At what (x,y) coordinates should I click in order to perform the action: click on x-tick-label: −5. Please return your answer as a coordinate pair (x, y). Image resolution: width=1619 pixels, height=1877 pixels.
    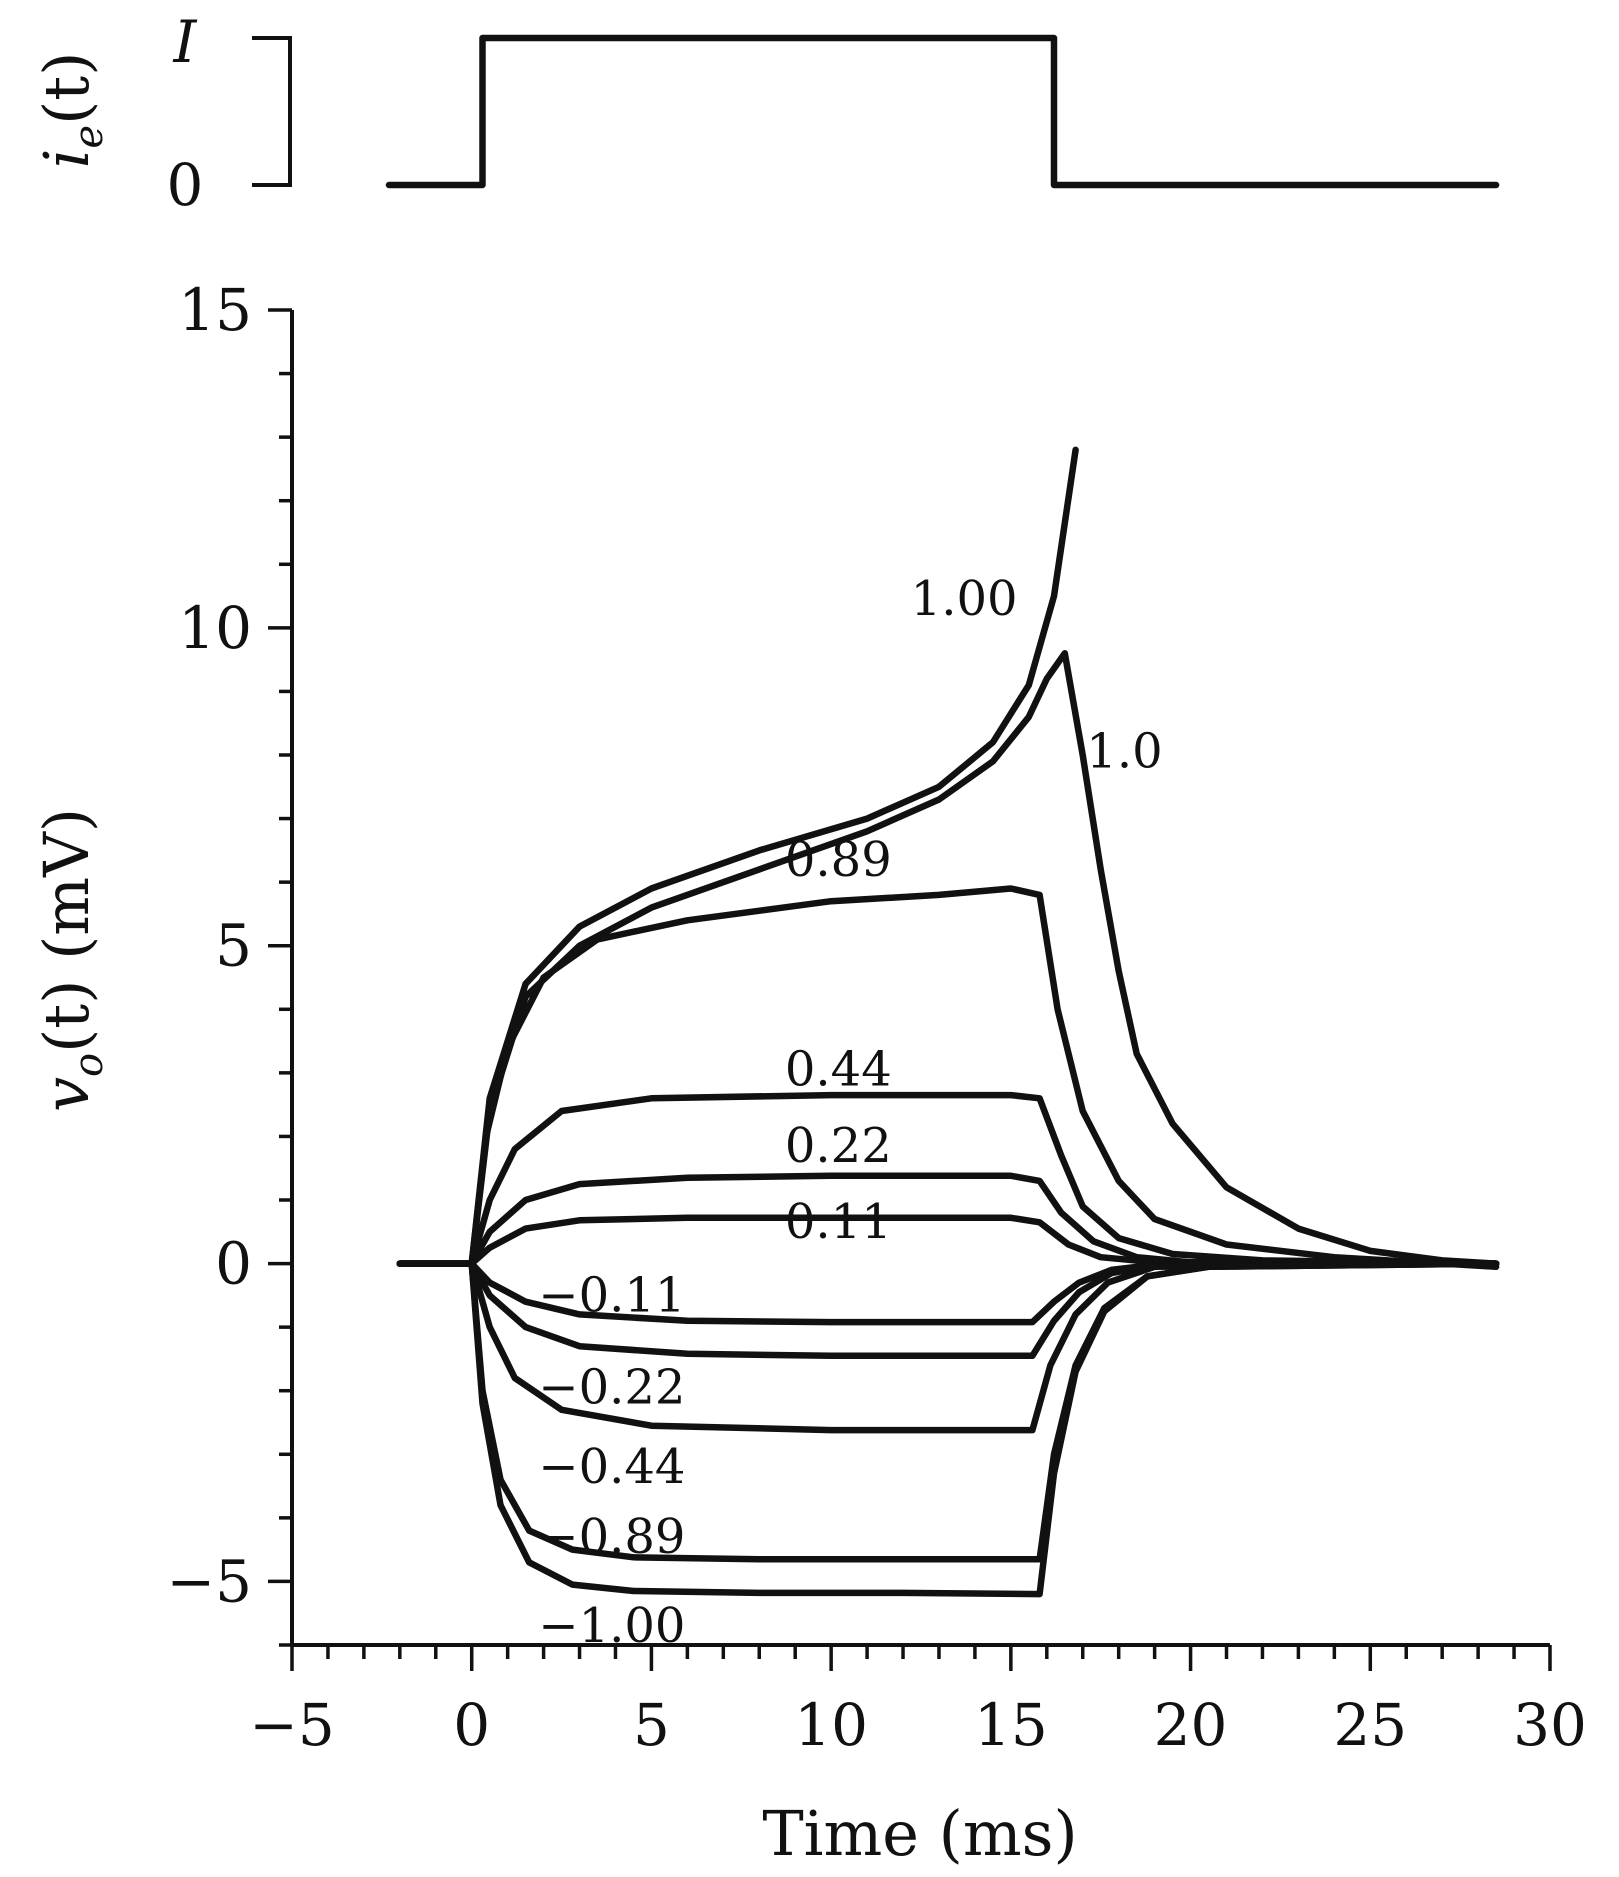
    Looking at the image, I should click on (292, 1725).